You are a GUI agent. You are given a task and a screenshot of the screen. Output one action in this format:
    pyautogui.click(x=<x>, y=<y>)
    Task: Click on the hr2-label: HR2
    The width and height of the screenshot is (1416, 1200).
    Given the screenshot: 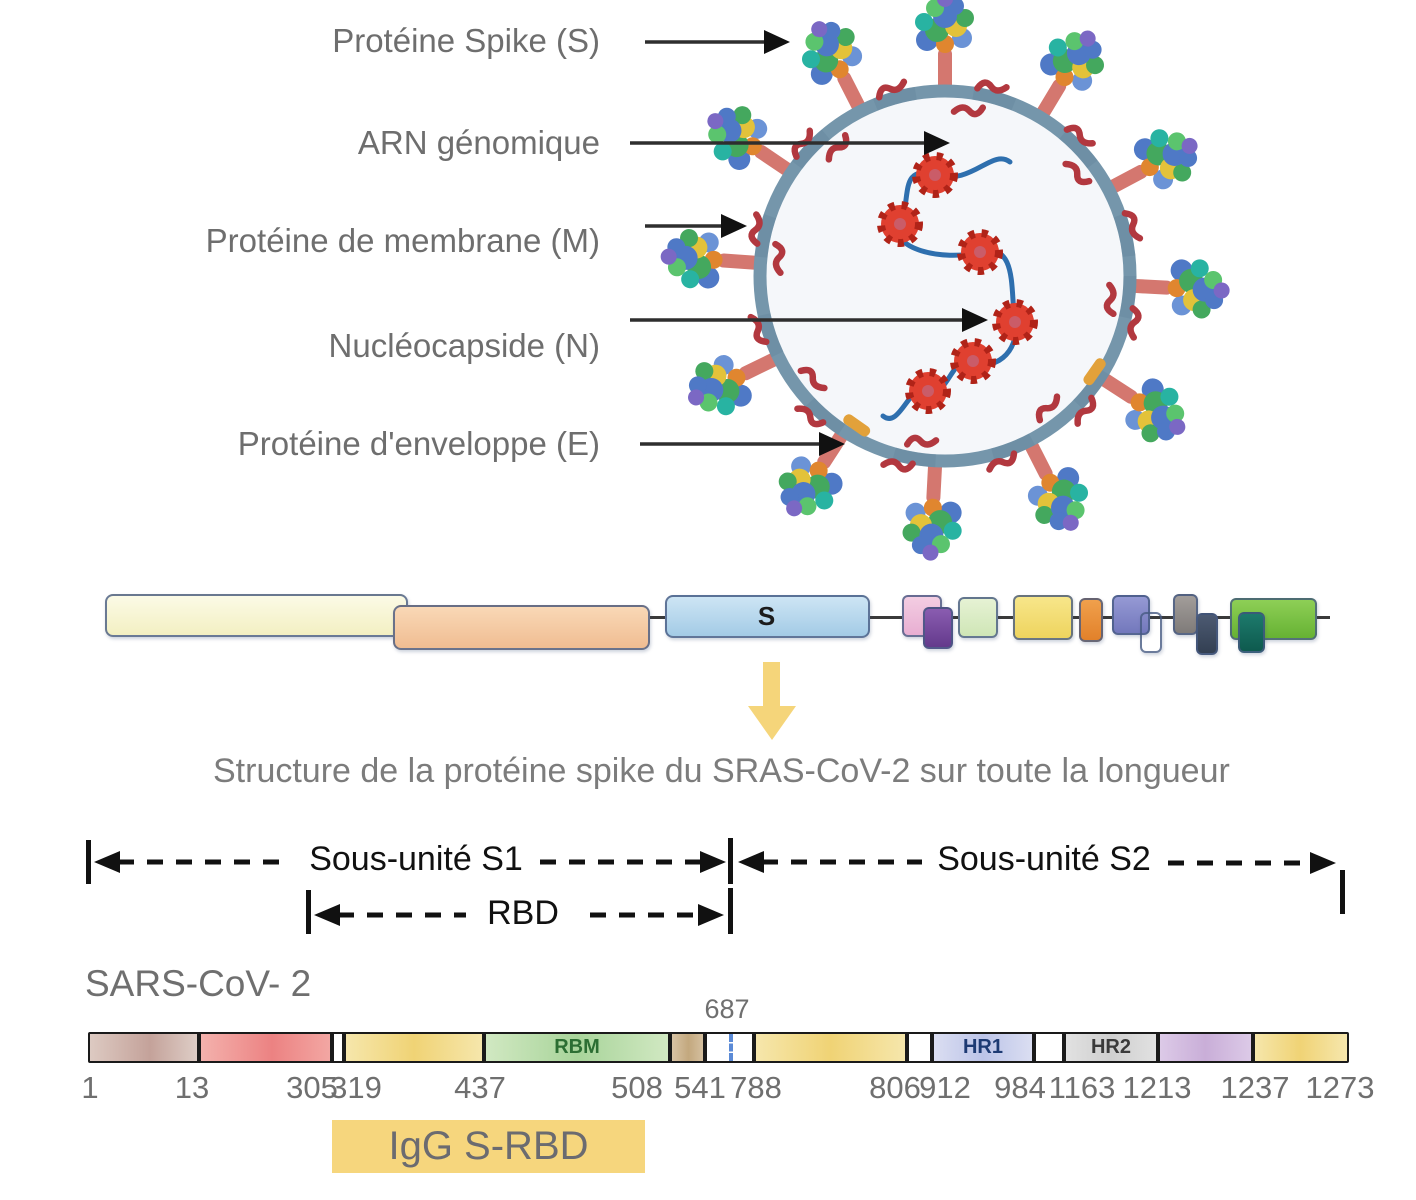 What is the action you would take?
    pyautogui.click(x=1110, y=1047)
    